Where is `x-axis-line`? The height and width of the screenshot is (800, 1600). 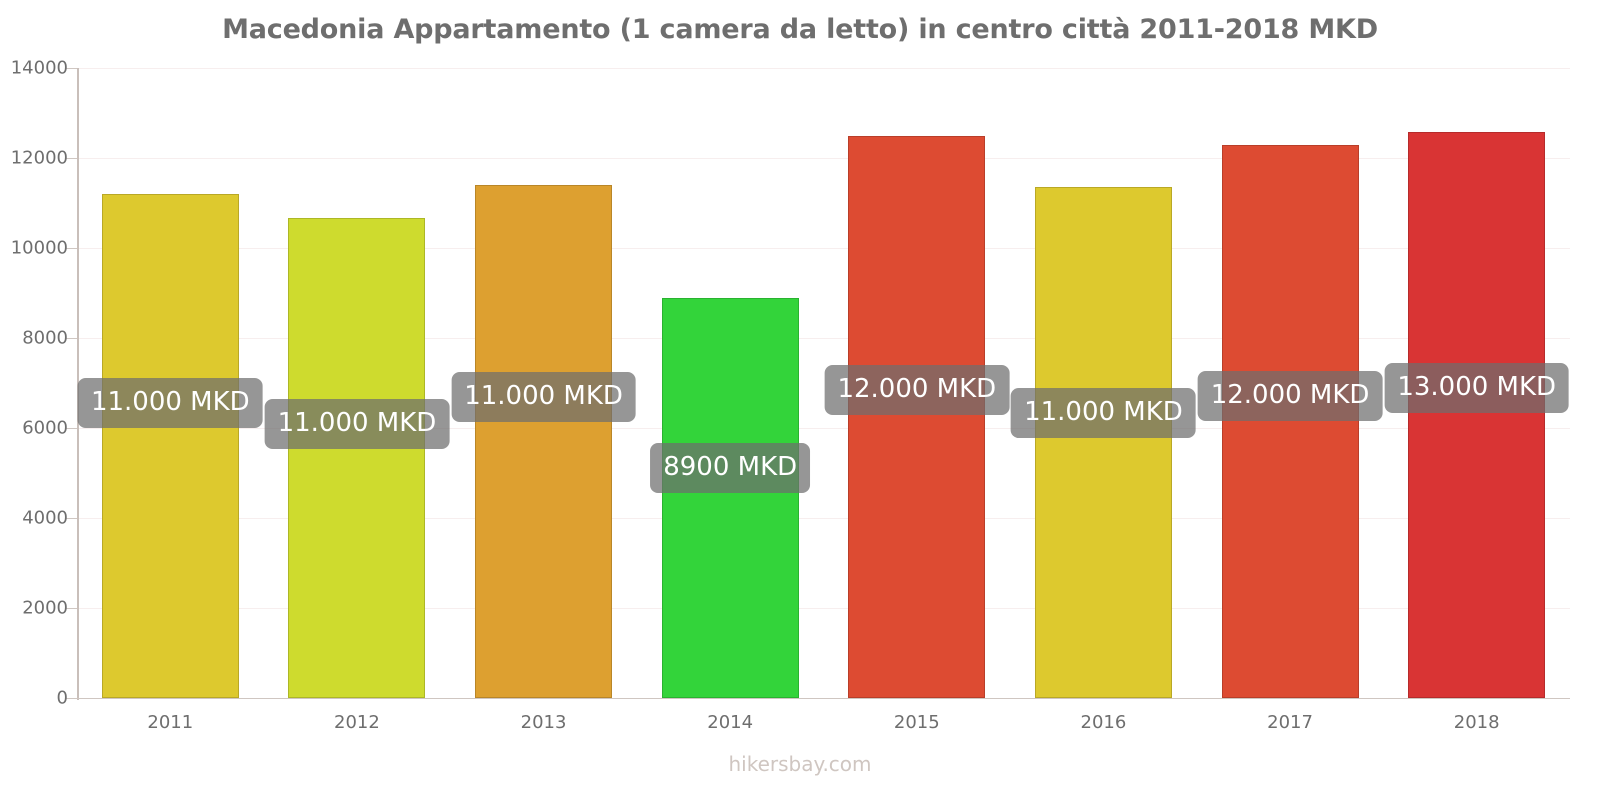
x-axis-line is located at coordinates (823, 698).